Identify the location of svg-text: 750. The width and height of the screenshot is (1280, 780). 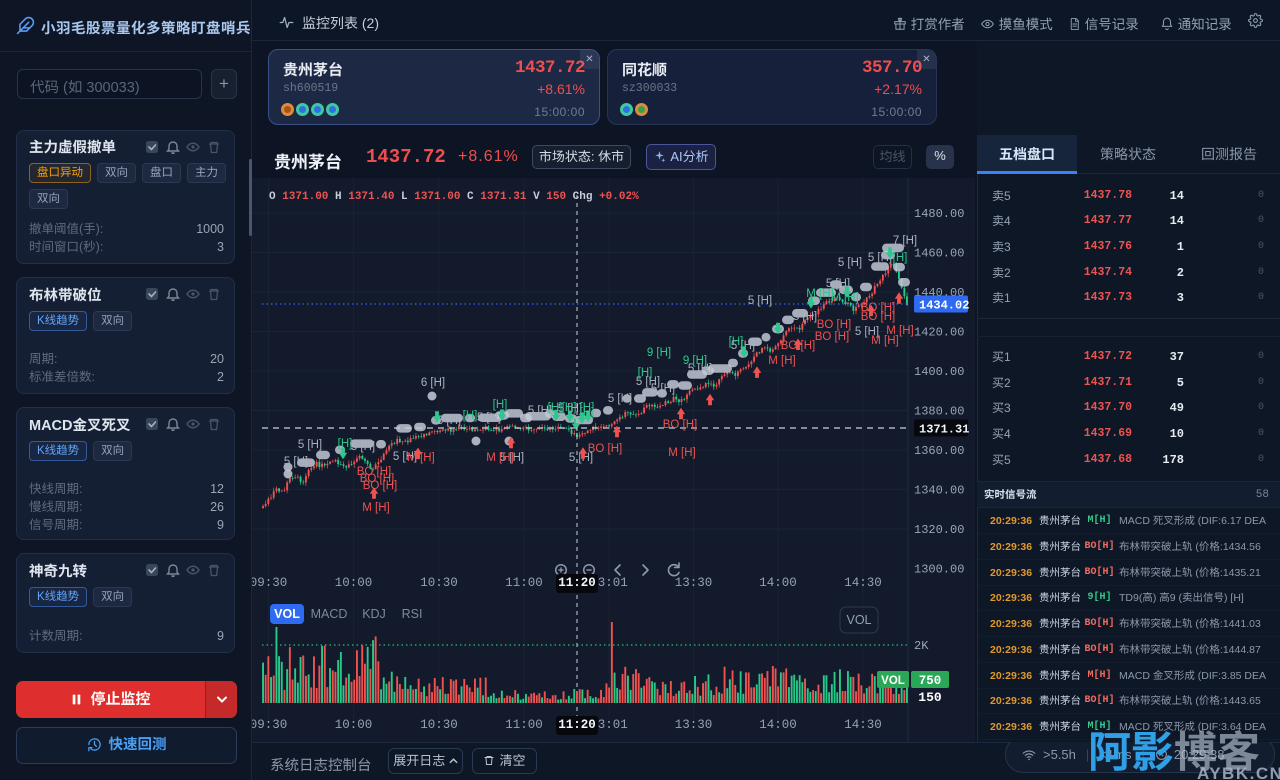
(930, 681).